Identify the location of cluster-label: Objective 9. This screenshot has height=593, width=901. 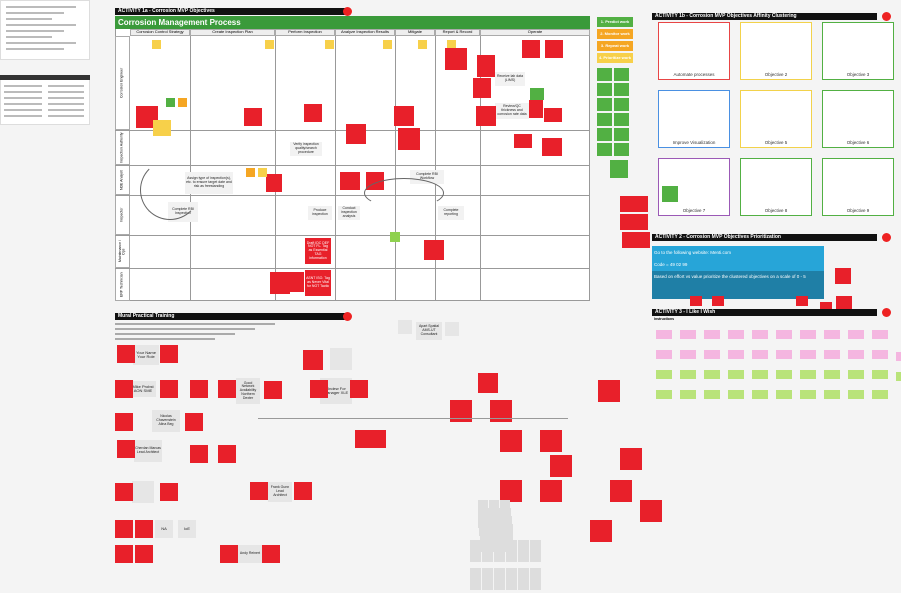
(858, 211).